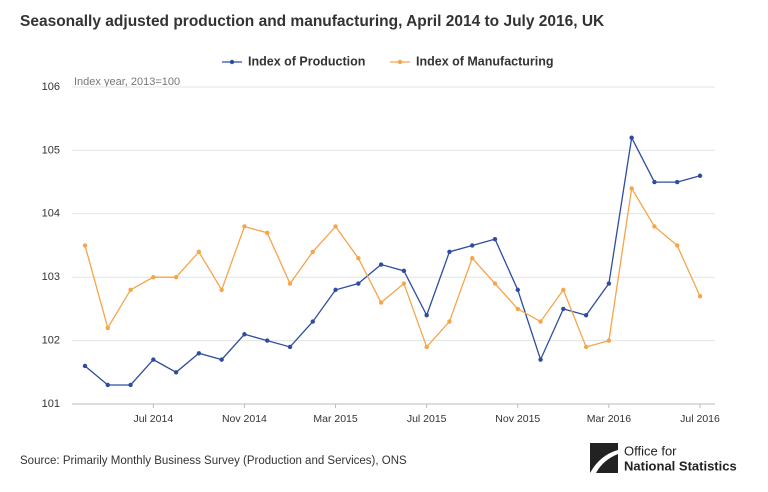  I want to click on annotation: Index year, 2013=100, so click(127, 82).